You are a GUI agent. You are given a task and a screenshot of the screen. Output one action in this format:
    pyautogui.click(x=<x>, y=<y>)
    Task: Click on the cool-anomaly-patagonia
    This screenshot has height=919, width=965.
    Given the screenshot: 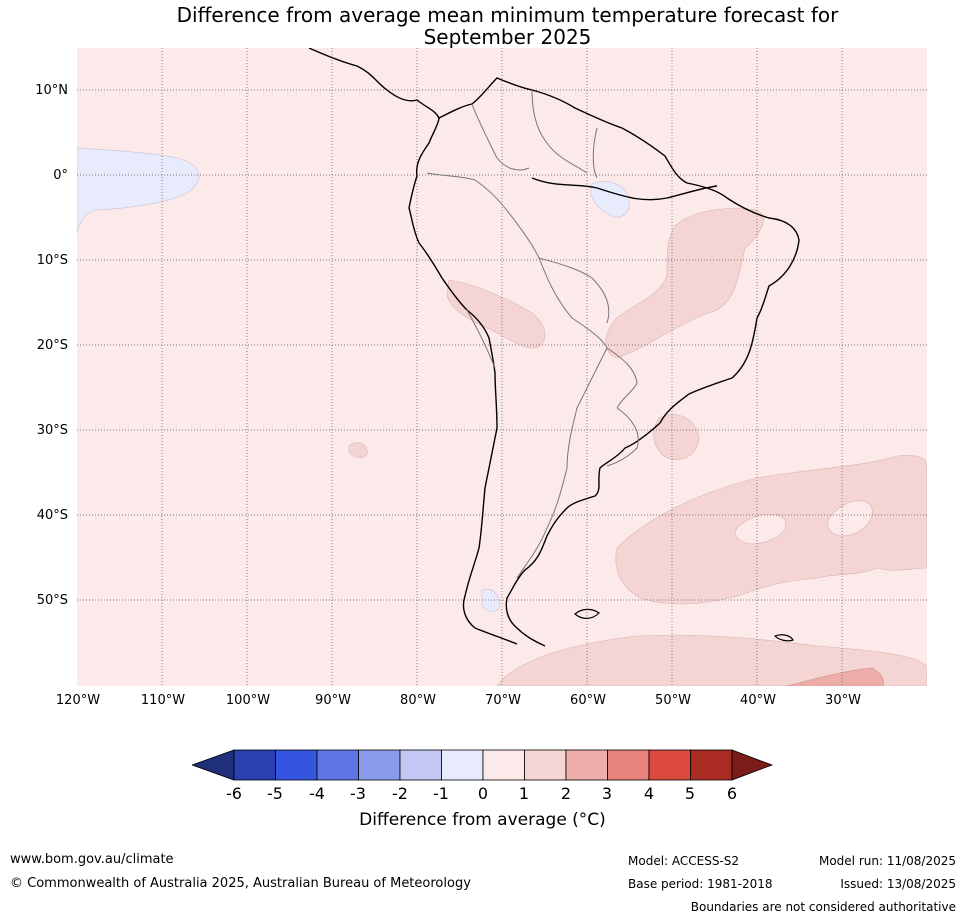 What is the action you would take?
    pyautogui.click(x=490, y=600)
    